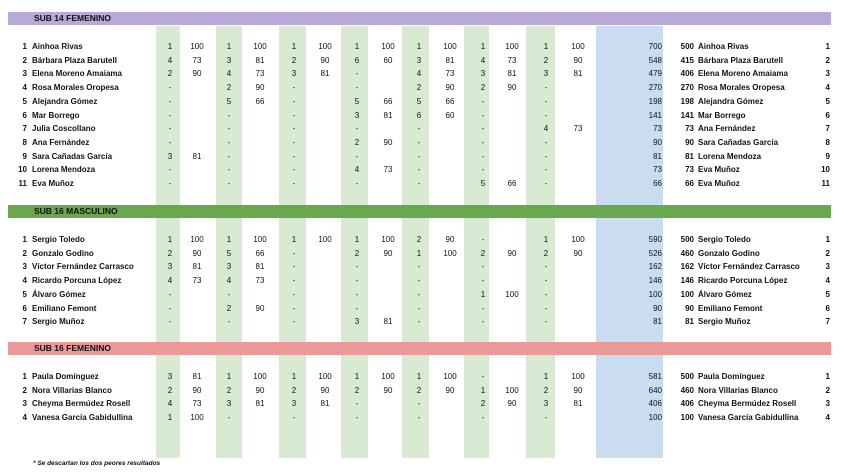 This screenshot has height=474, width=842. I want to click on section-header: SUB 16 FEMENINO, so click(419, 348).